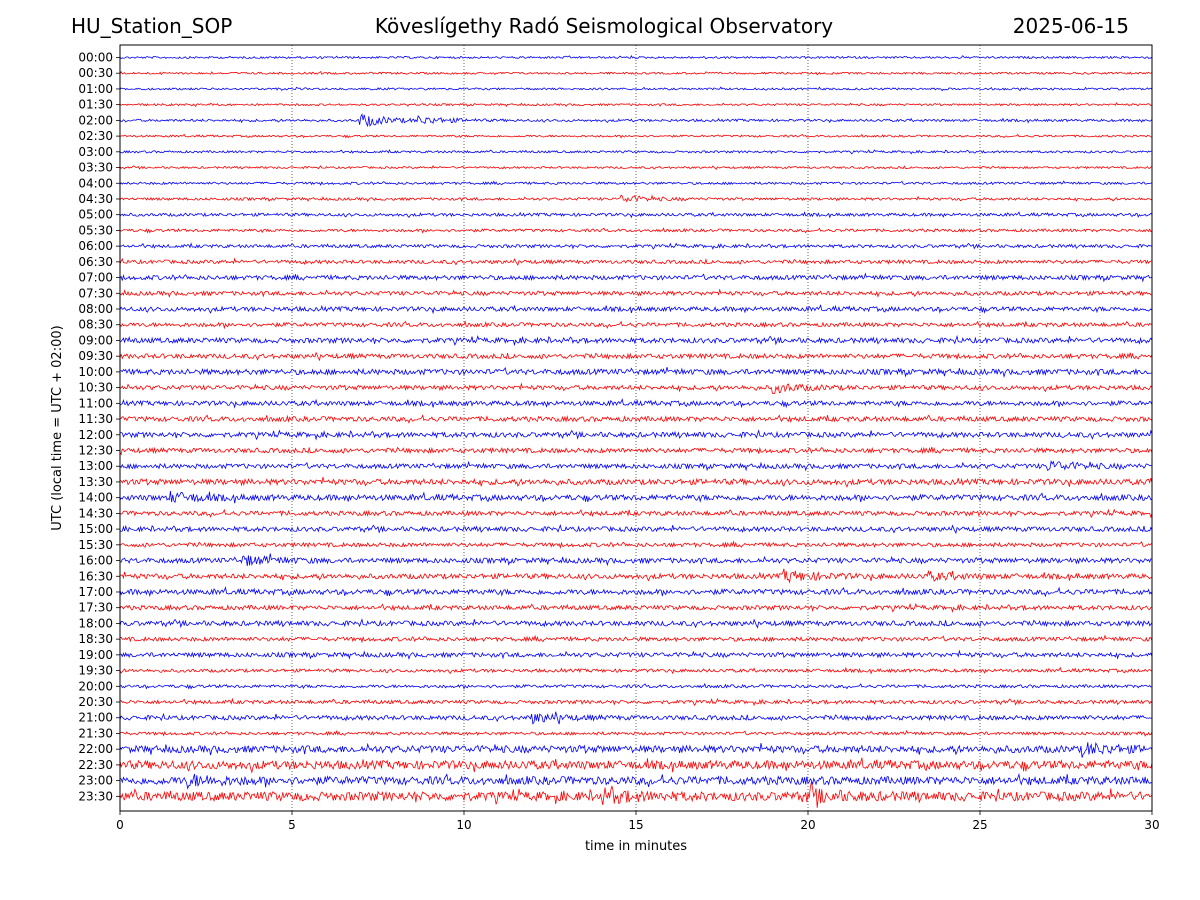 The height and width of the screenshot is (900, 1200). I want to click on ytick-label-0030: 00:30, so click(95, 73).